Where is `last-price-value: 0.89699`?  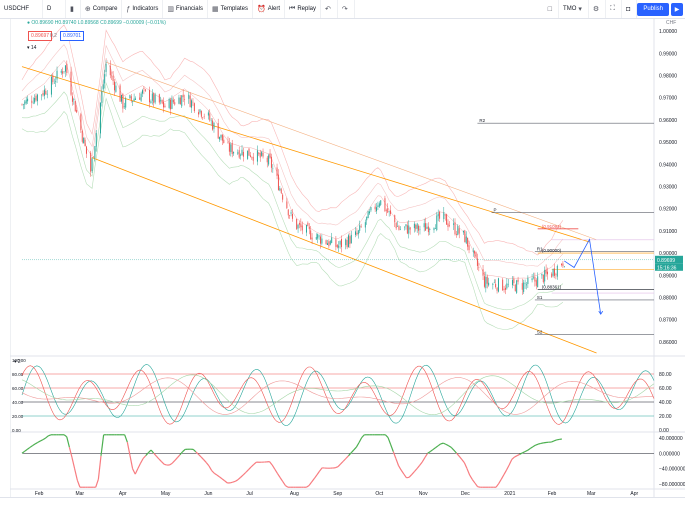
last-price-value: 0.89699 is located at coordinates (666, 261).